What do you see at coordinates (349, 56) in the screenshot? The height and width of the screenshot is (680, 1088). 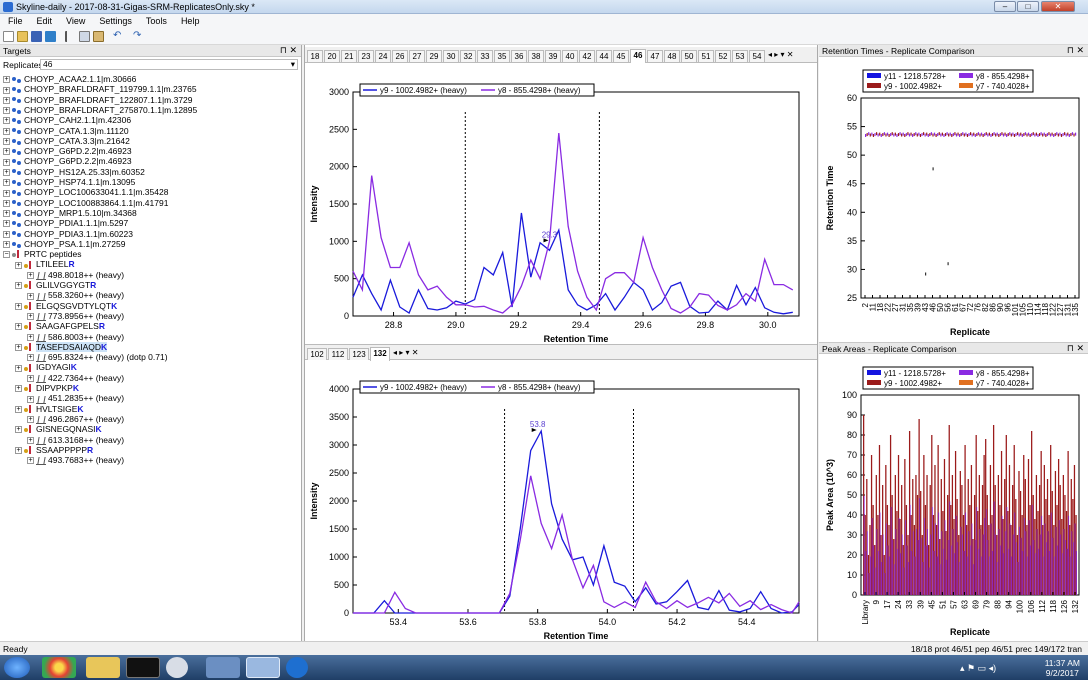 I see `tab-replicate-21: 21` at bounding box center [349, 56].